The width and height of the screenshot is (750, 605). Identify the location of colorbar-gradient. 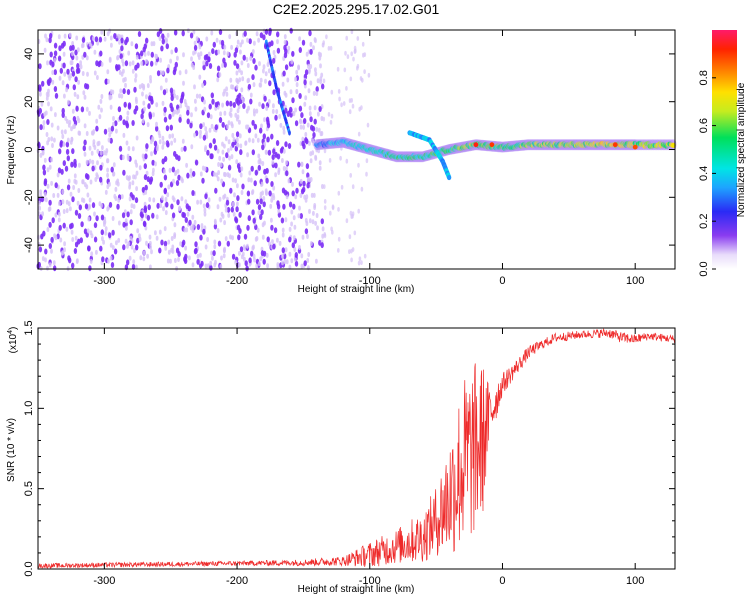
(724, 149).